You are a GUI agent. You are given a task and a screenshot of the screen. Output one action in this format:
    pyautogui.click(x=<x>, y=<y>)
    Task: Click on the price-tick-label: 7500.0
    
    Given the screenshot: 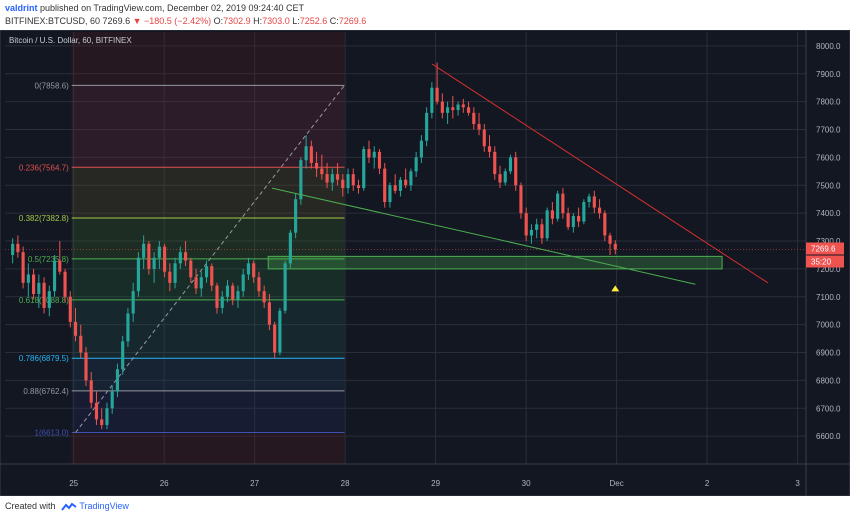 What is the action you would take?
    pyautogui.click(x=828, y=185)
    